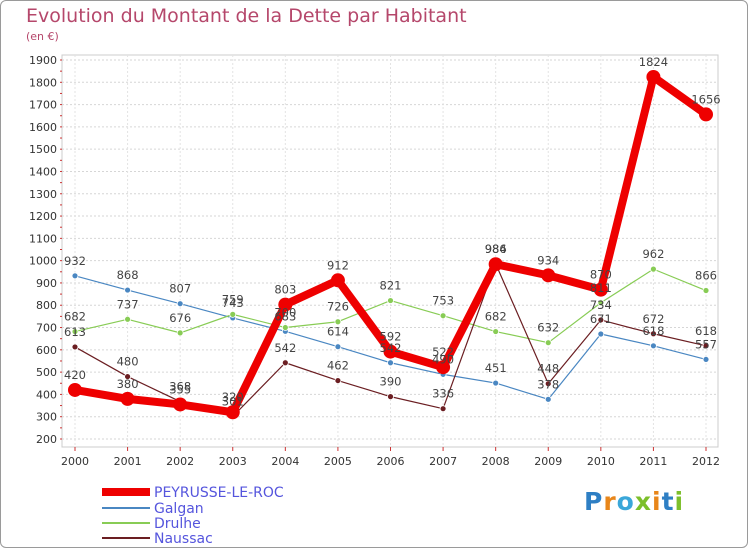 Image resolution: width=750 pixels, height=550 pixels. Describe the element at coordinates (75, 375) in the screenshot. I see `data-label: 420` at that location.